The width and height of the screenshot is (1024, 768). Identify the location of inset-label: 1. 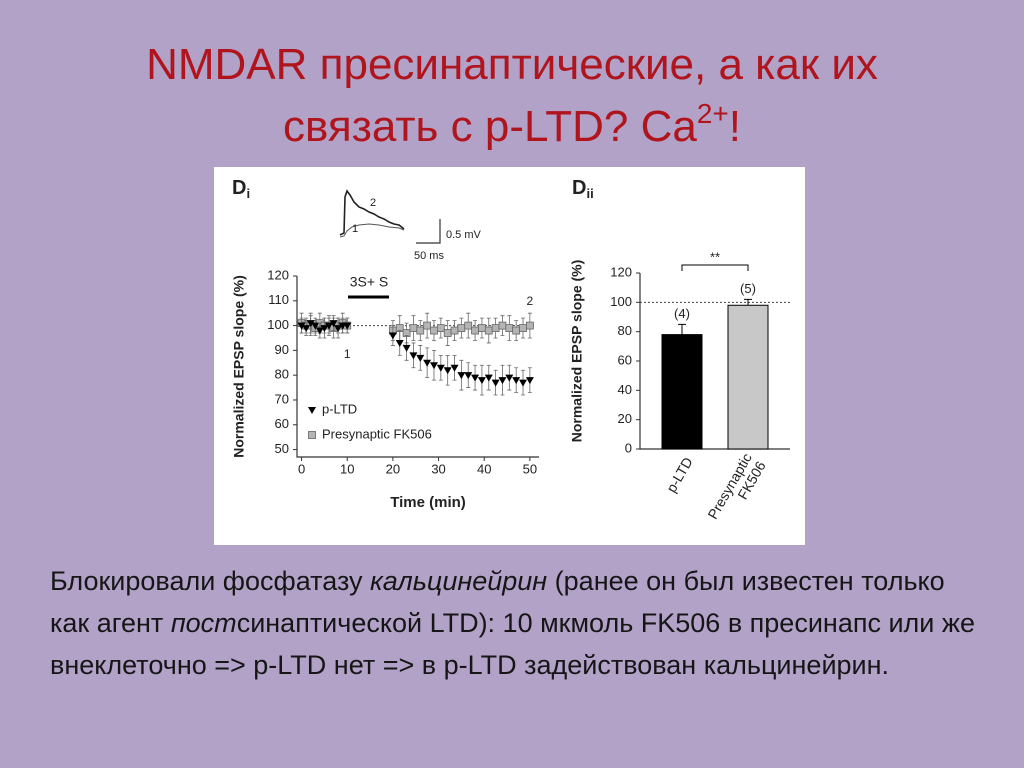
(355, 229).